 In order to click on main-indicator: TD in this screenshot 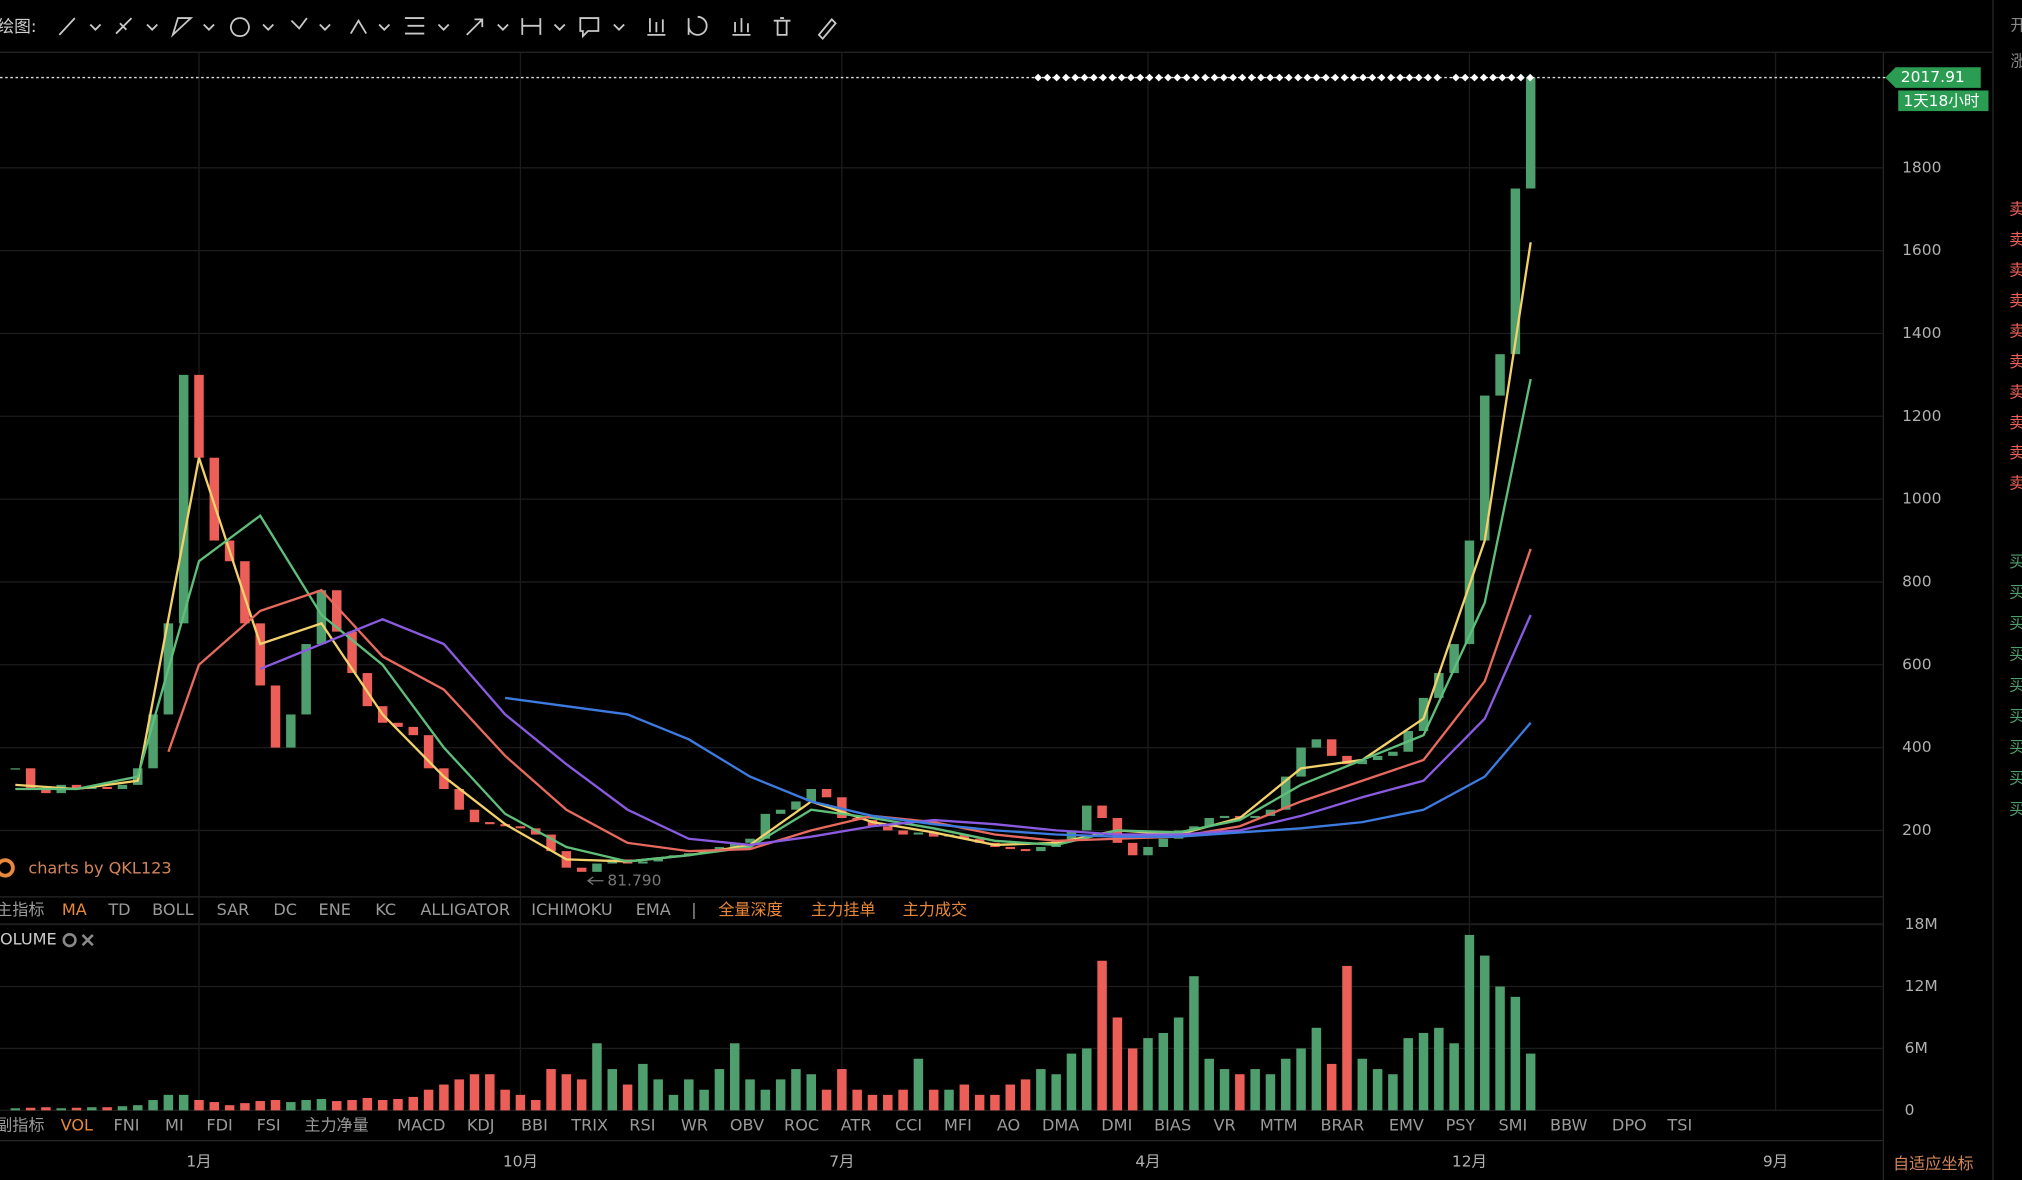, I will do `click(118, 909)`.